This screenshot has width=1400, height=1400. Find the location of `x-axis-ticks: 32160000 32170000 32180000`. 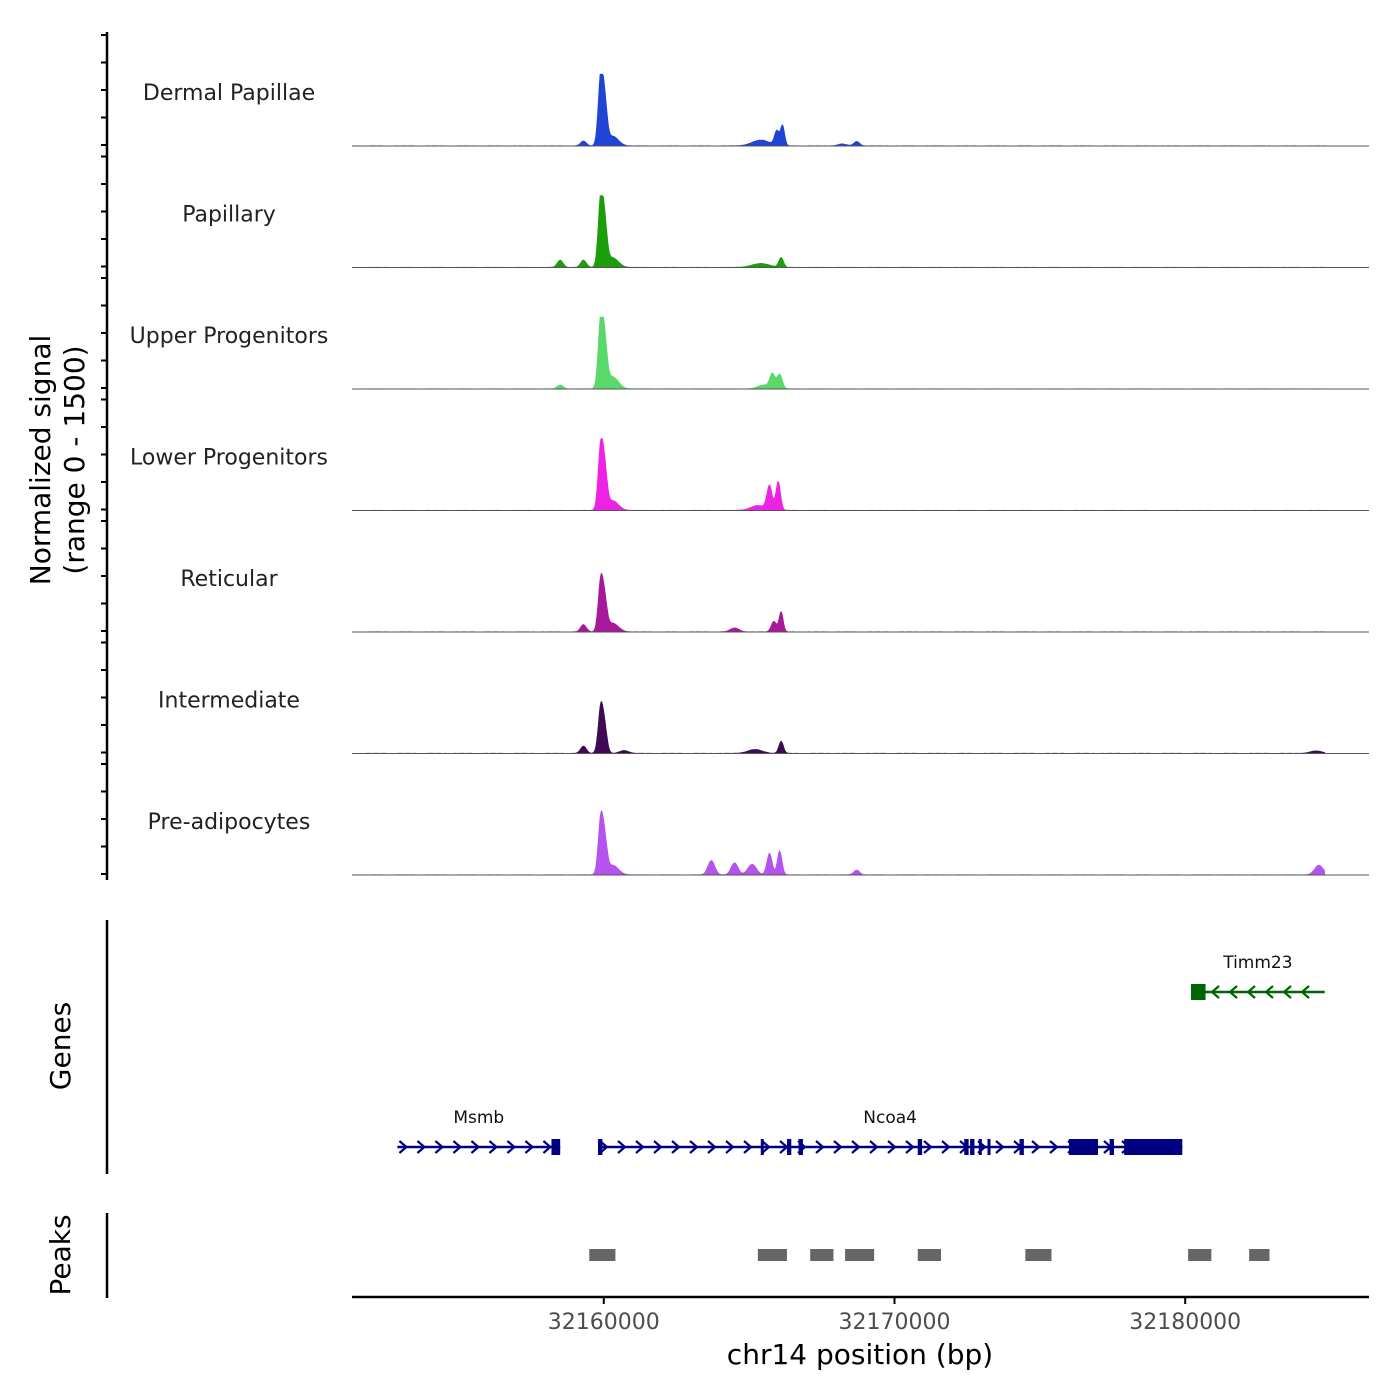

x-axis-ticks: 32160000 32170000 32180000 is located at coordinates (894, 1316).